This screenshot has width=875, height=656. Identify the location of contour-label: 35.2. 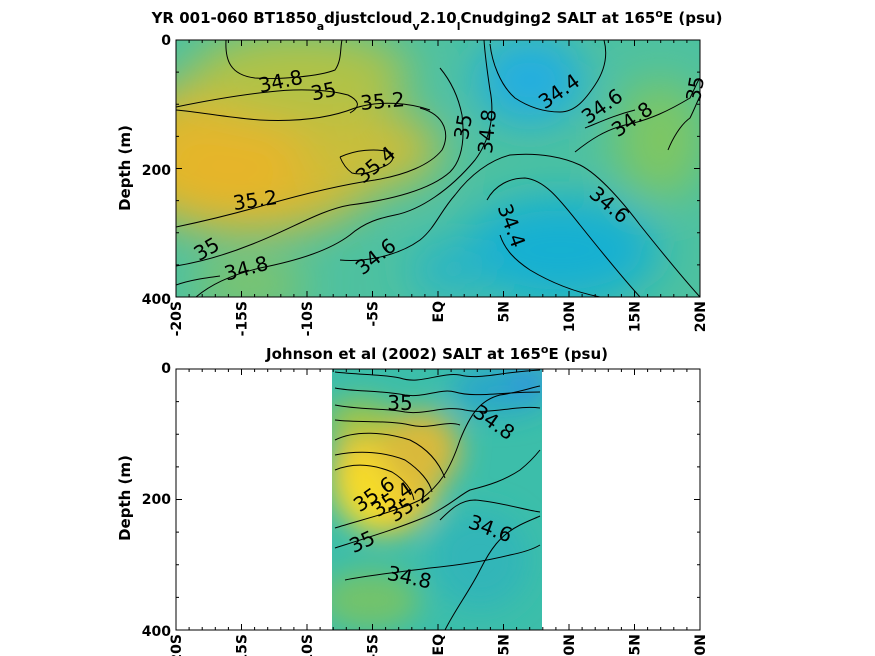
(382, 101).